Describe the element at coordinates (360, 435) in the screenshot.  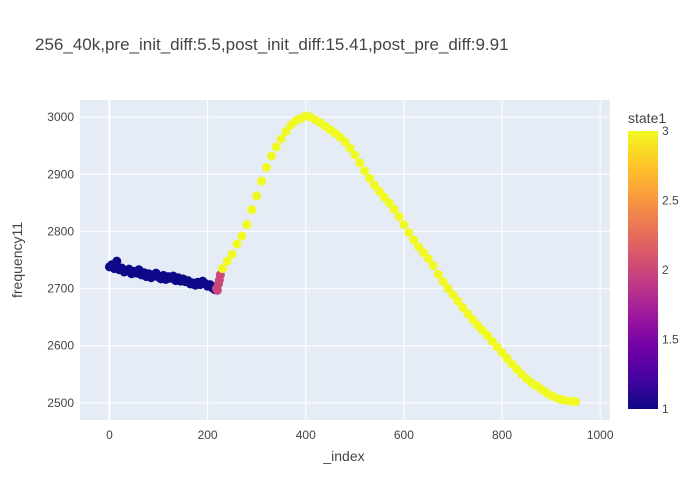
I see `x-axis-ticks: 0 200 400 600 800 1000` at that location.